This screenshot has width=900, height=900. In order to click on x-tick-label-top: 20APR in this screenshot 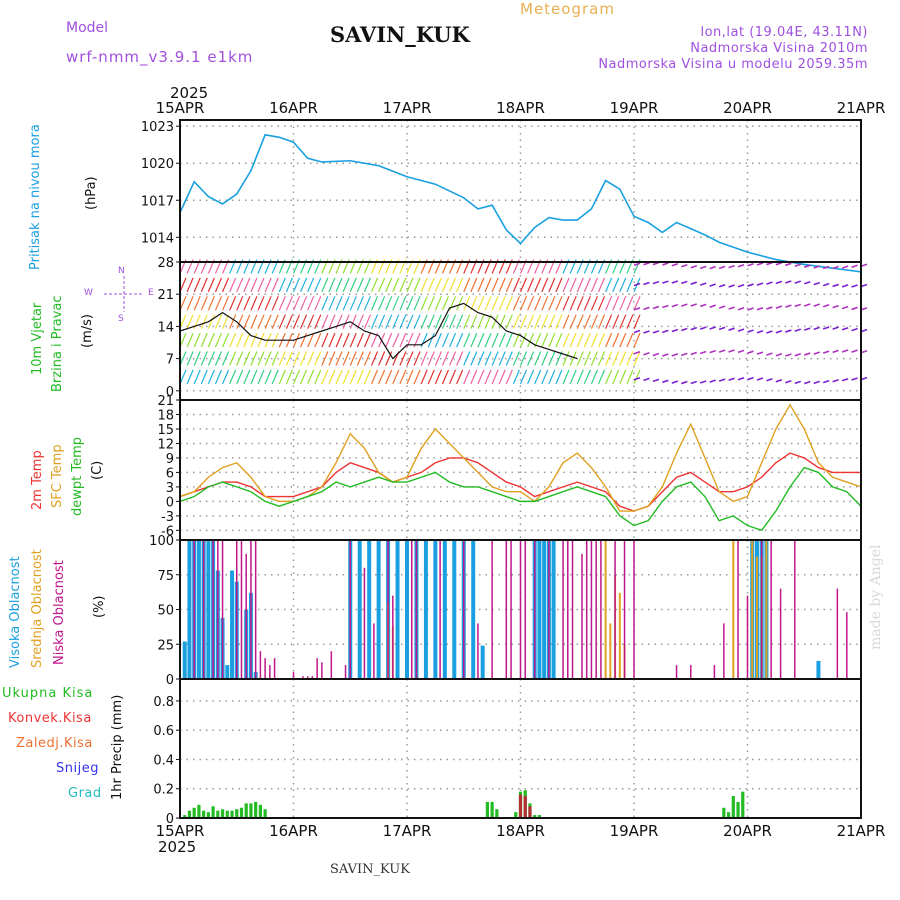, I will do `click(747, 108)`.